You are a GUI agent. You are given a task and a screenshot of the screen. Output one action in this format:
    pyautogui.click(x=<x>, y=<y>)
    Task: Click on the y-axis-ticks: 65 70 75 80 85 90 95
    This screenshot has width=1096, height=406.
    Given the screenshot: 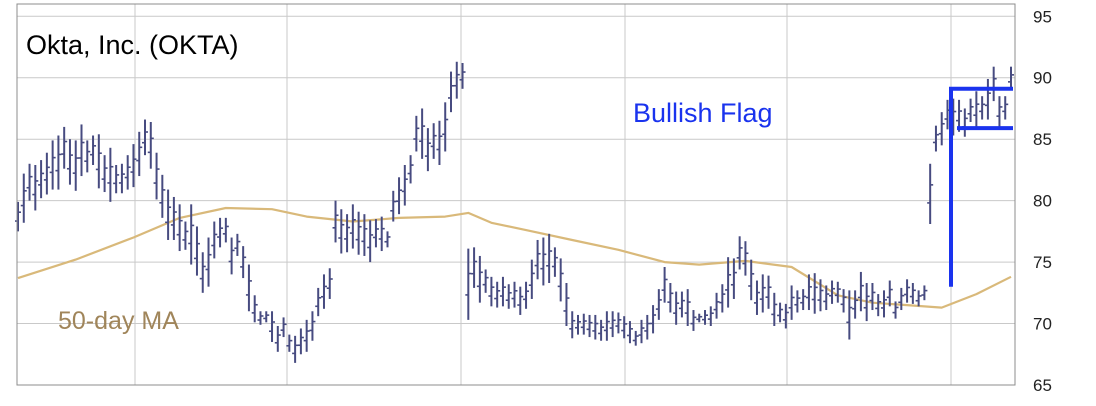 What is the action you would take?
    pyautogui.click(x=1042, y=201)
    